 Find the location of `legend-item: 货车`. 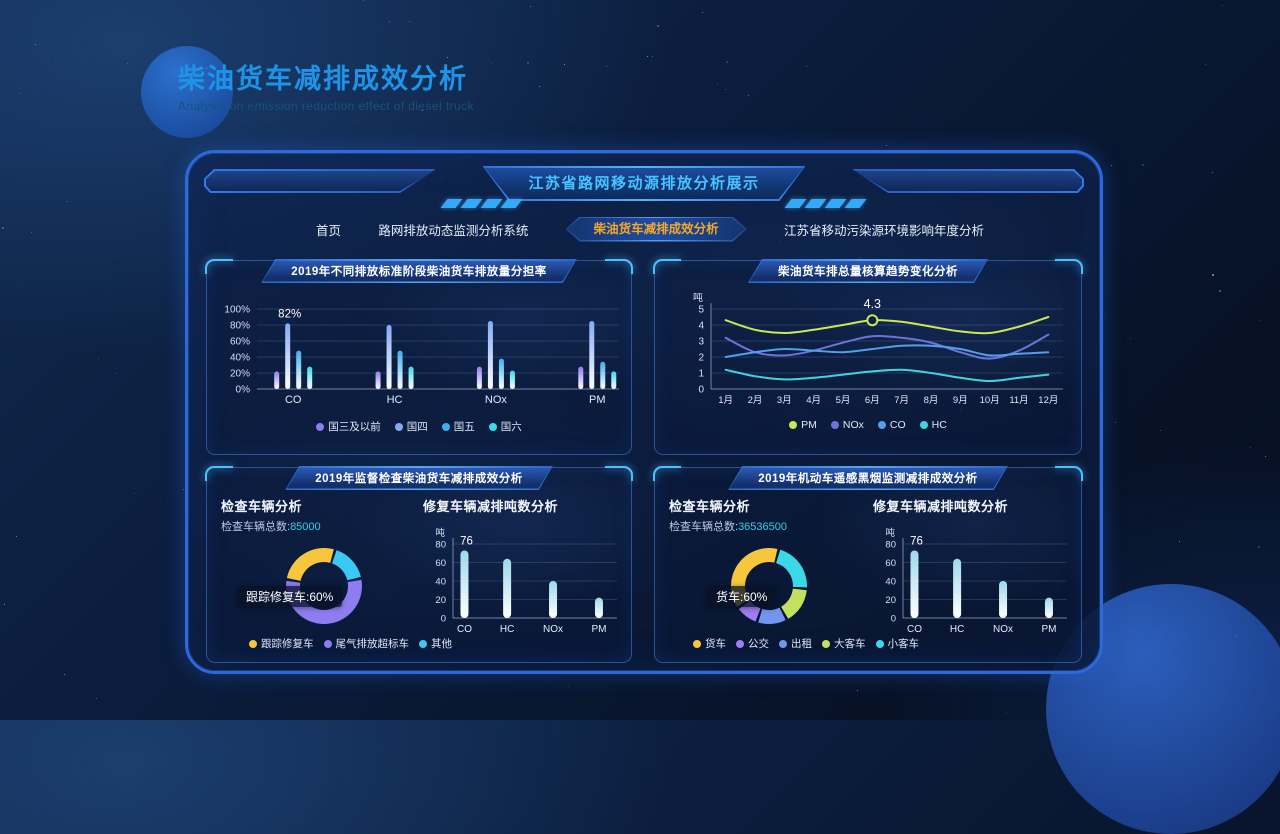

legend-item: 货车 is located at coordinates (709, 643).